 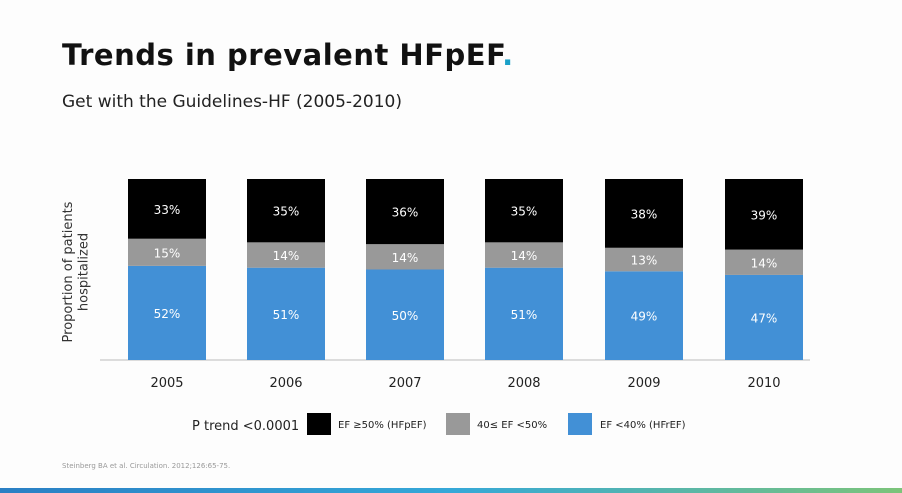 What do you see at coordinates (643, 425) in the screenshot?
I see `legend-label: EF <40% (HFrEF)` at bounding box center [643, 425].